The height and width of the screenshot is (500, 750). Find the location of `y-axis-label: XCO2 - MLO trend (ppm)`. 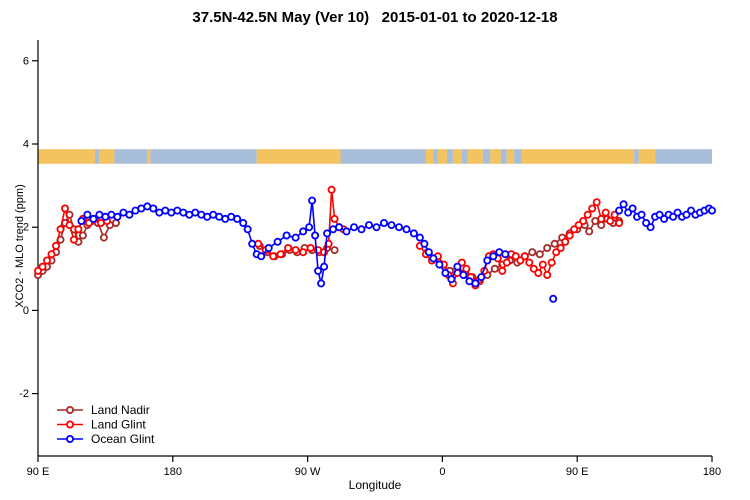

y-axis-label: XCO2 - MLO trend (ppm) is located at coordinates (20, 246).